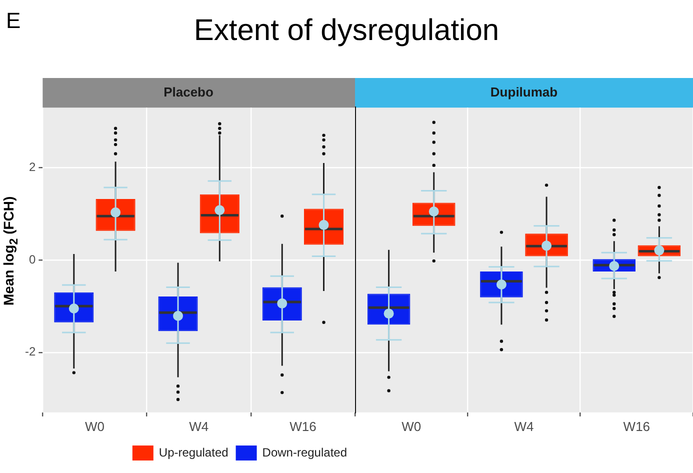 This screenshot has width=693, height=473. What do you see at coordinates (305, 452) in the screenshot?
I see `legend-label: Down-regulated` at bounding box center [305, 452].